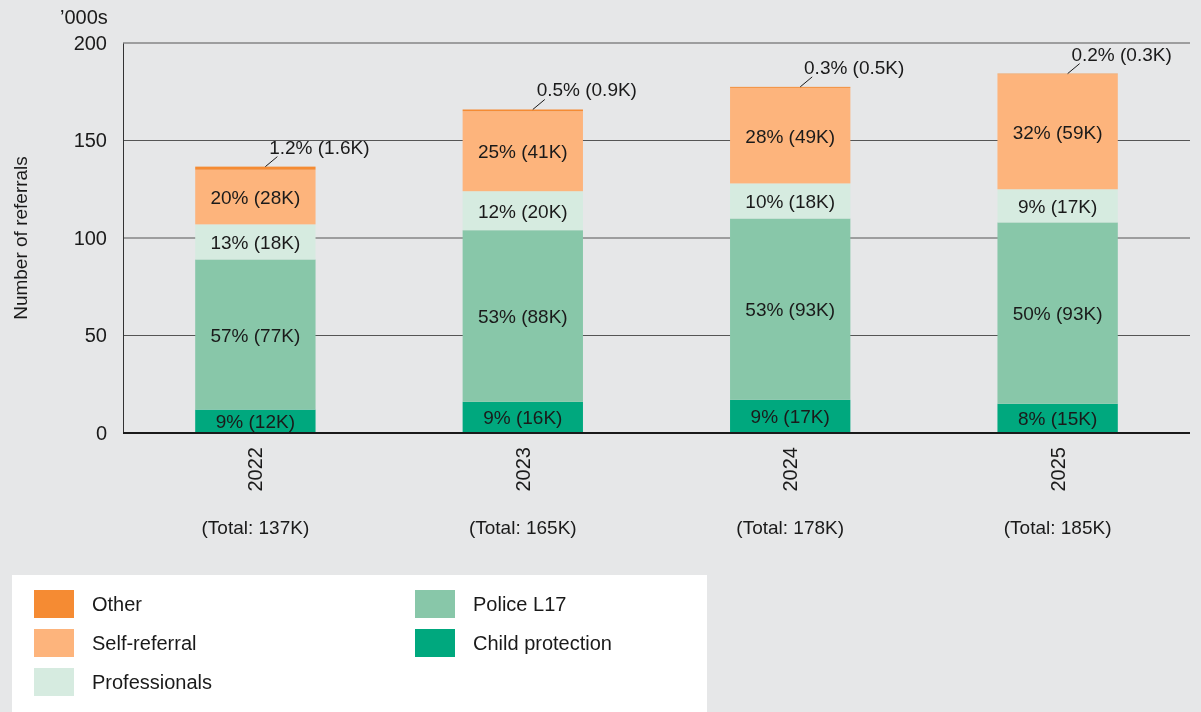  What do you see at coordinates (255, 527) in the screenshot?
I see `text: (Total: 137K)` at bounding box center [255, 527].